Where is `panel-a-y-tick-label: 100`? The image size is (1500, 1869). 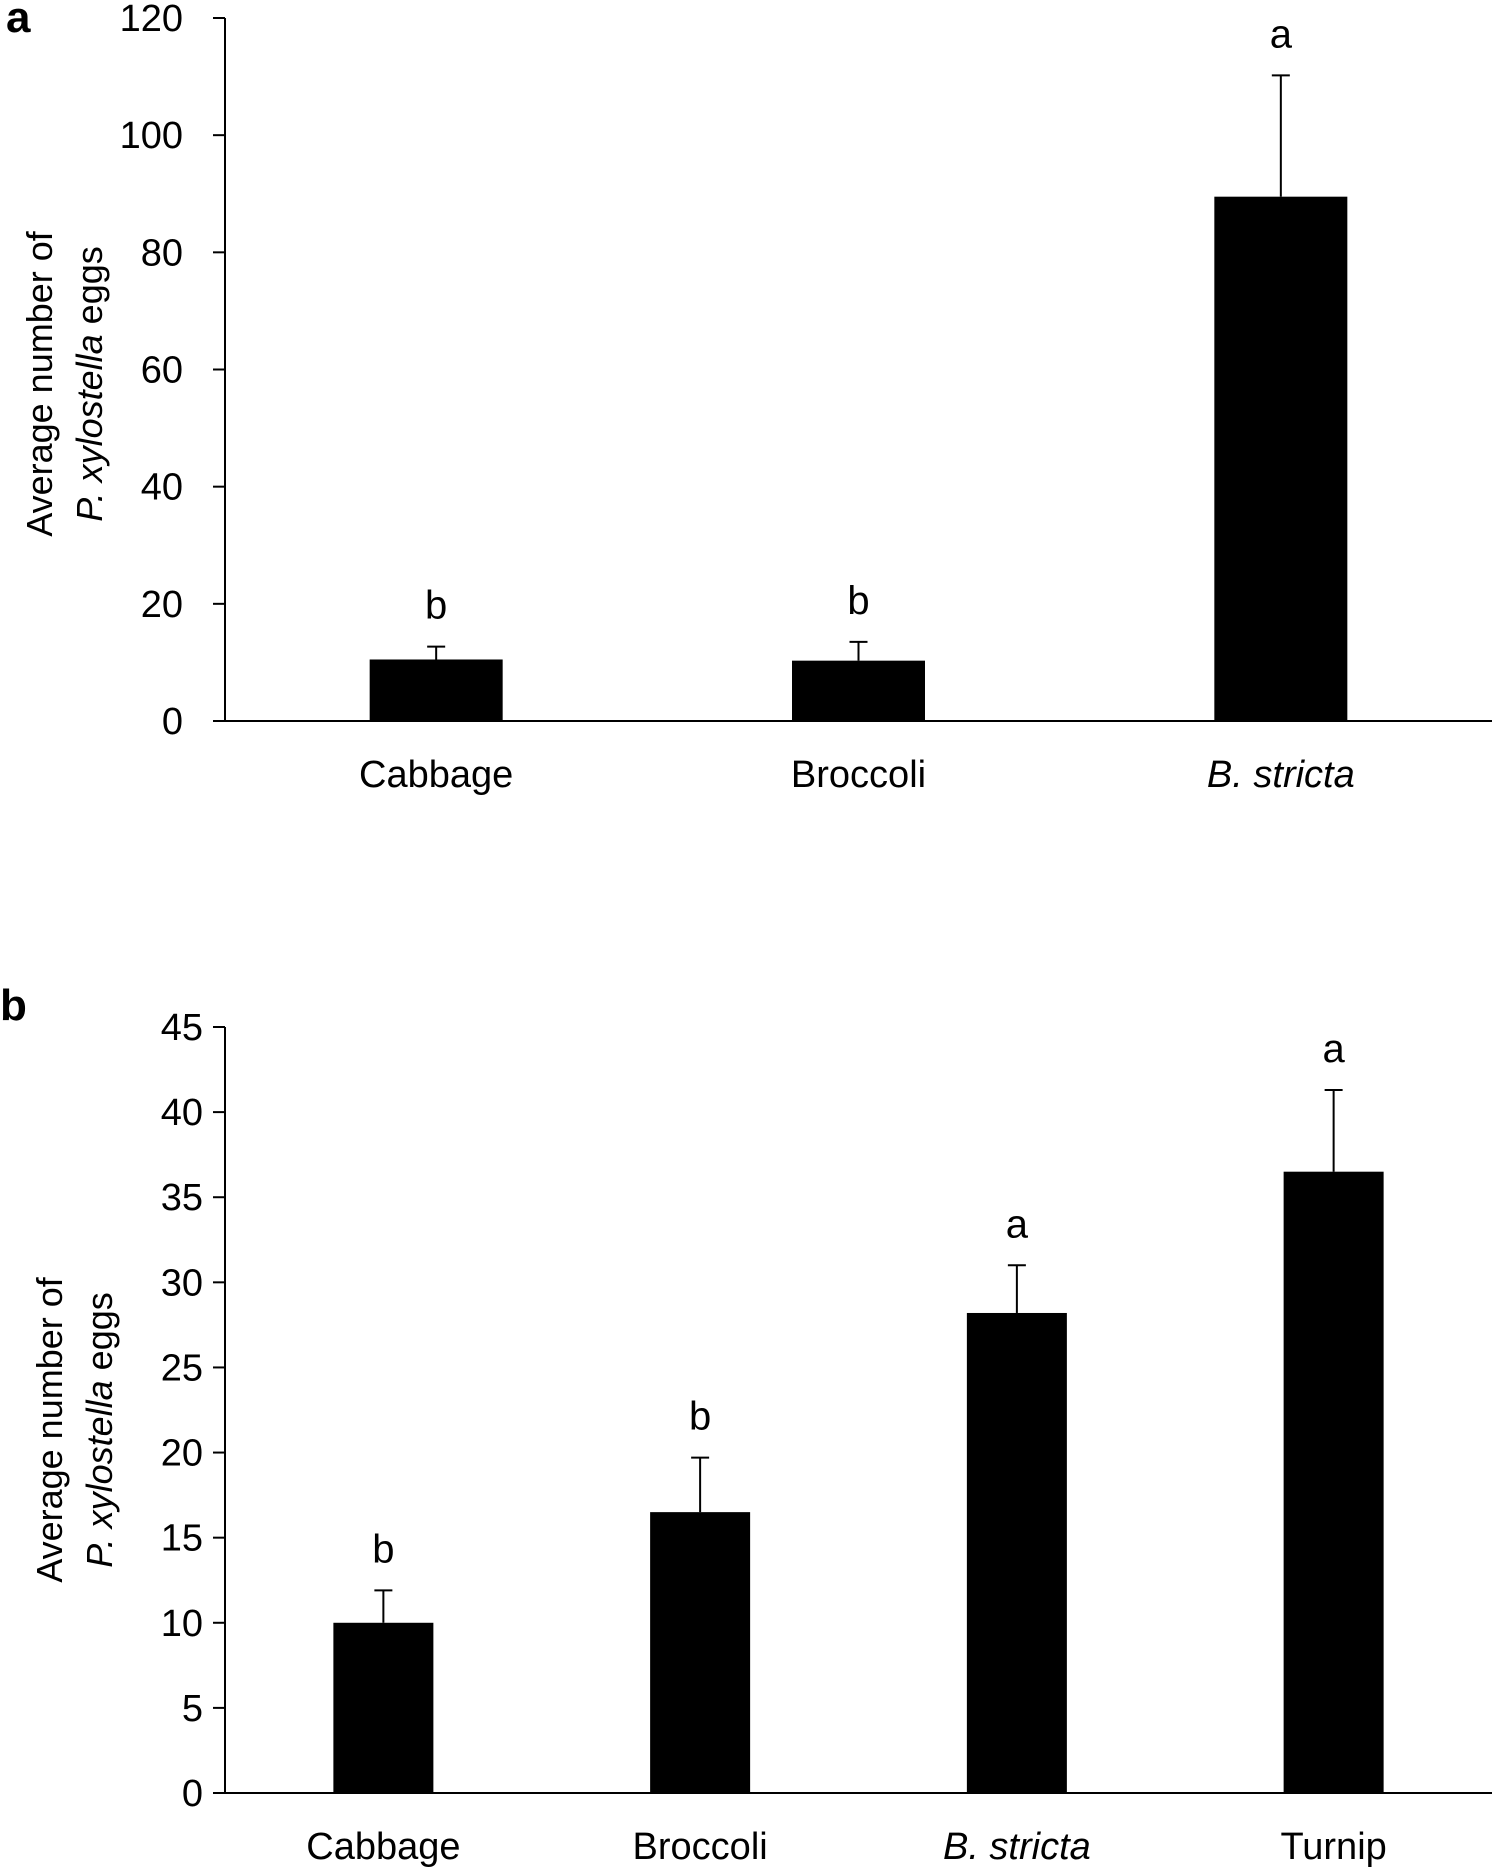
panel-a-y-tick-label: 100 is located at coordinates (151, 136).